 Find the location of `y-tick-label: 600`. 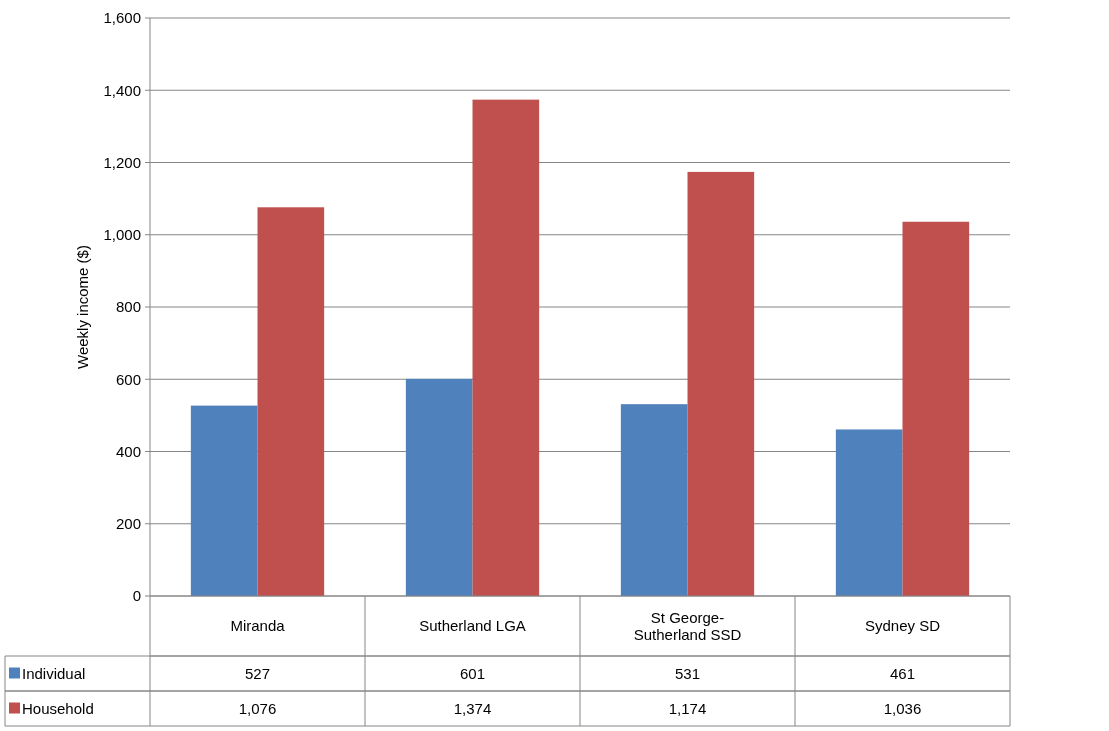

y-tick-label: 600 is located at coordinates (128, 379).